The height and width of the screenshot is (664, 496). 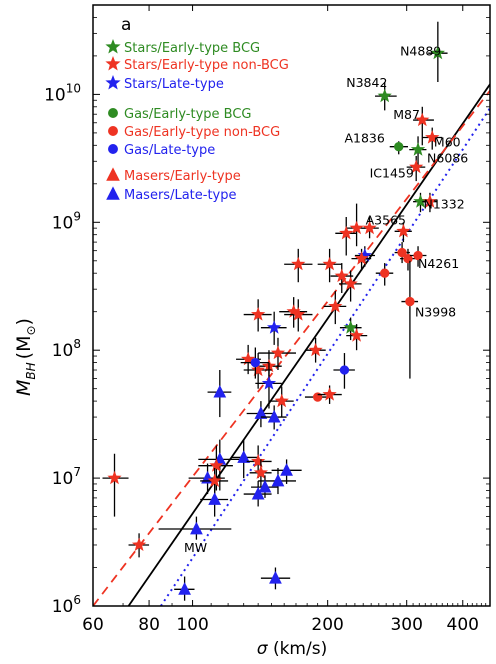 What do you see at coordinates (447, 158) in the screenshot?
I see `annotation-n6086: N6086` at bounding box center [447, 158].